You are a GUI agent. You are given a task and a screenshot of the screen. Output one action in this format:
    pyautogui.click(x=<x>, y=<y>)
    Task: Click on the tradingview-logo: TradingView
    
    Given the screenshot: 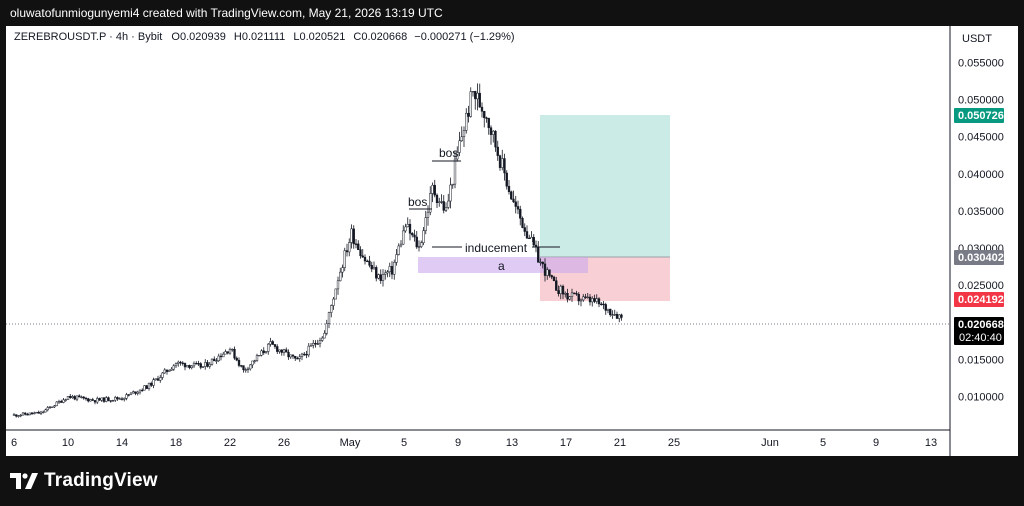 What is the action you would take?
    pyautogui.click(x=84, y=481)
    